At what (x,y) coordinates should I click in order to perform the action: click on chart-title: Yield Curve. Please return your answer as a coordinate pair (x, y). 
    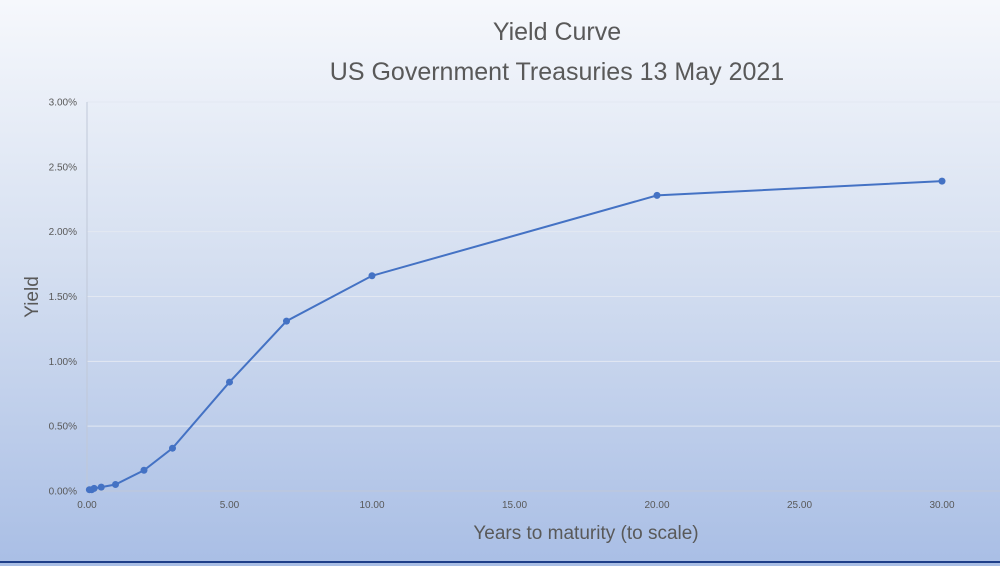
    Looking at the image, I should click on (557, 32).